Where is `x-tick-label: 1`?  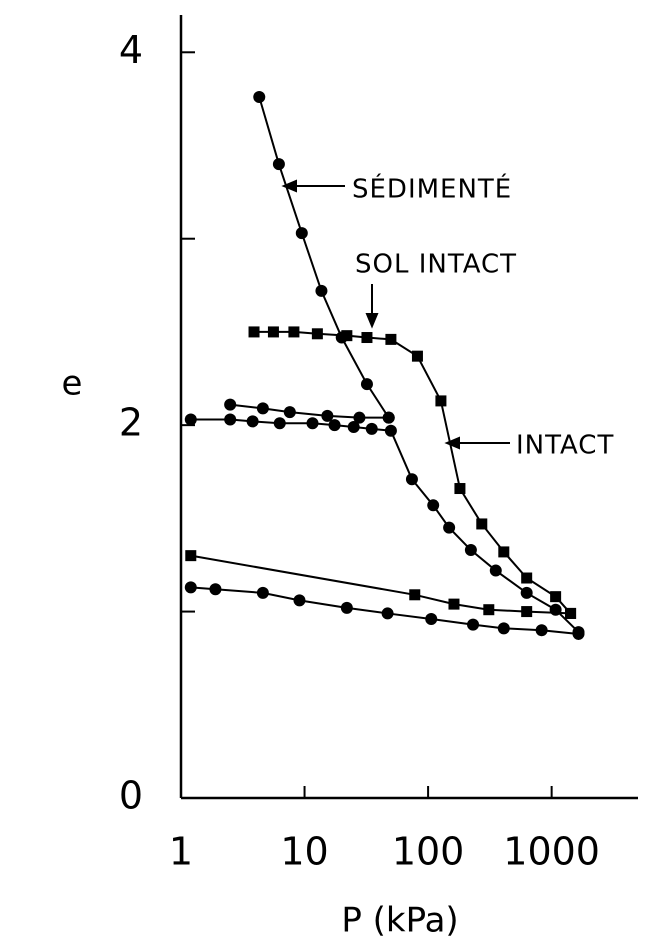 x-tick-label: 1 is located at coordinates (181, 852).